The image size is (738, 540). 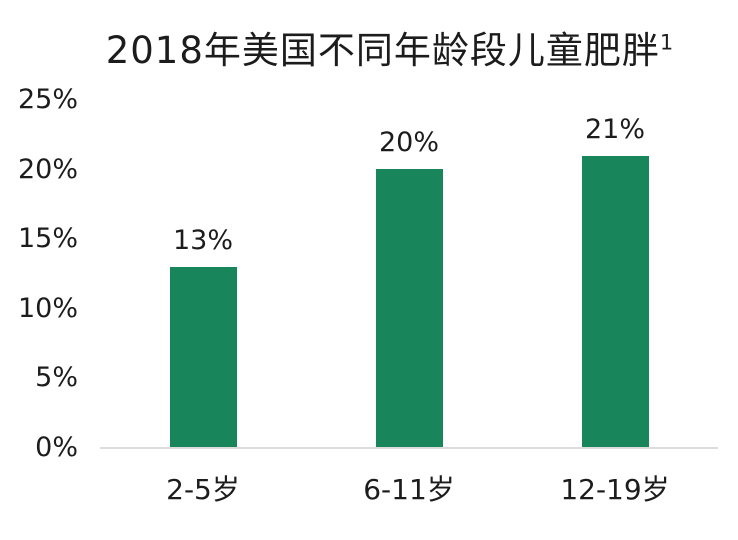 I want to click on y-tick-label: 5%, so click(x=56, y=378).